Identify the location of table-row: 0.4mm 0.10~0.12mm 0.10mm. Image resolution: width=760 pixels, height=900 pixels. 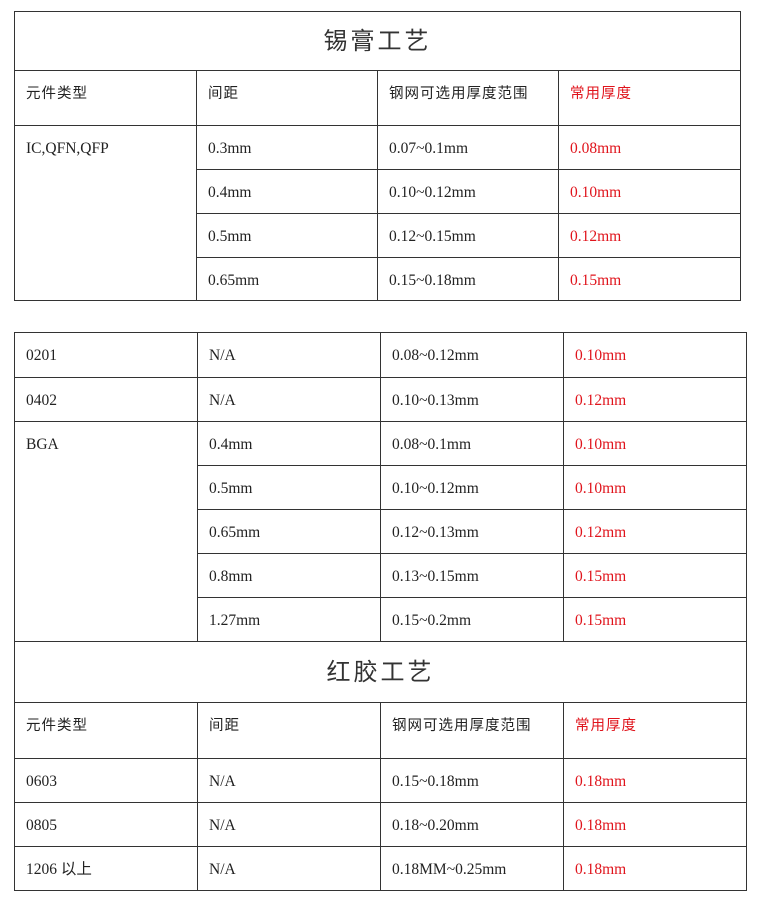
(378, 191).